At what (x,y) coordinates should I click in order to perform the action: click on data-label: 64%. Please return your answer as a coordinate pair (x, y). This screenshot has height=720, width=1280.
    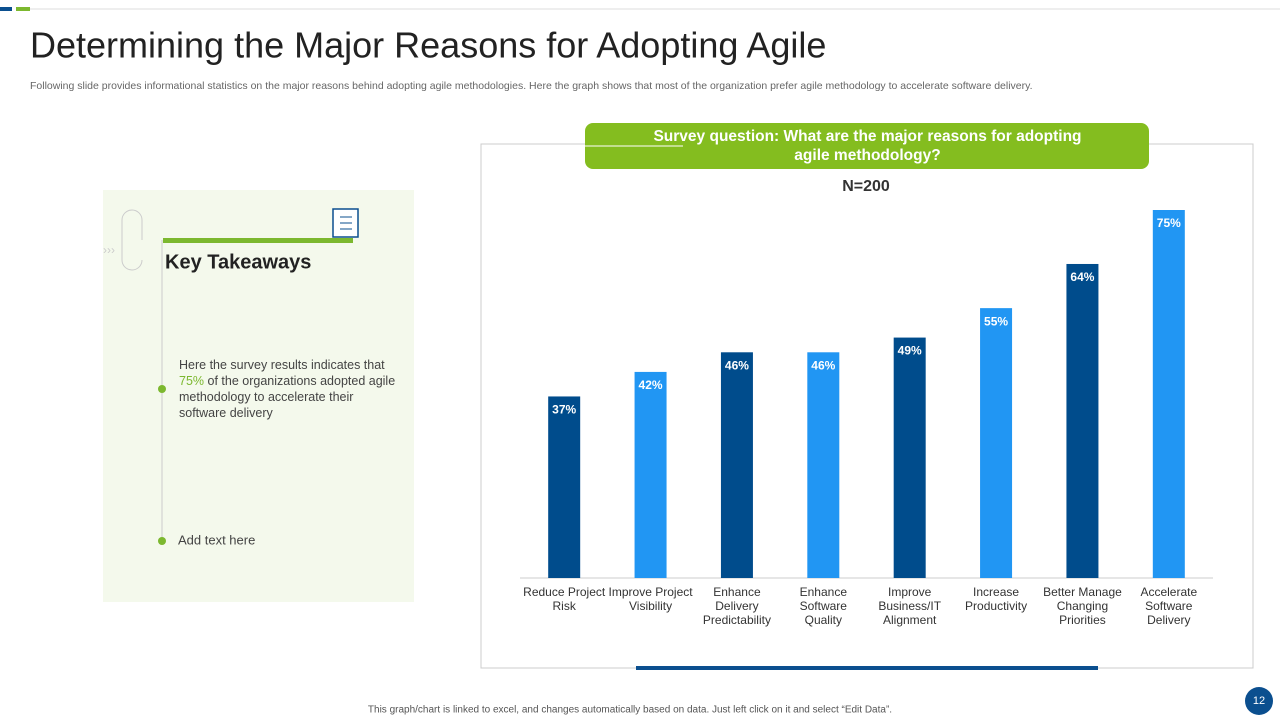
    Looking at the image, I should click on (1082, 277).